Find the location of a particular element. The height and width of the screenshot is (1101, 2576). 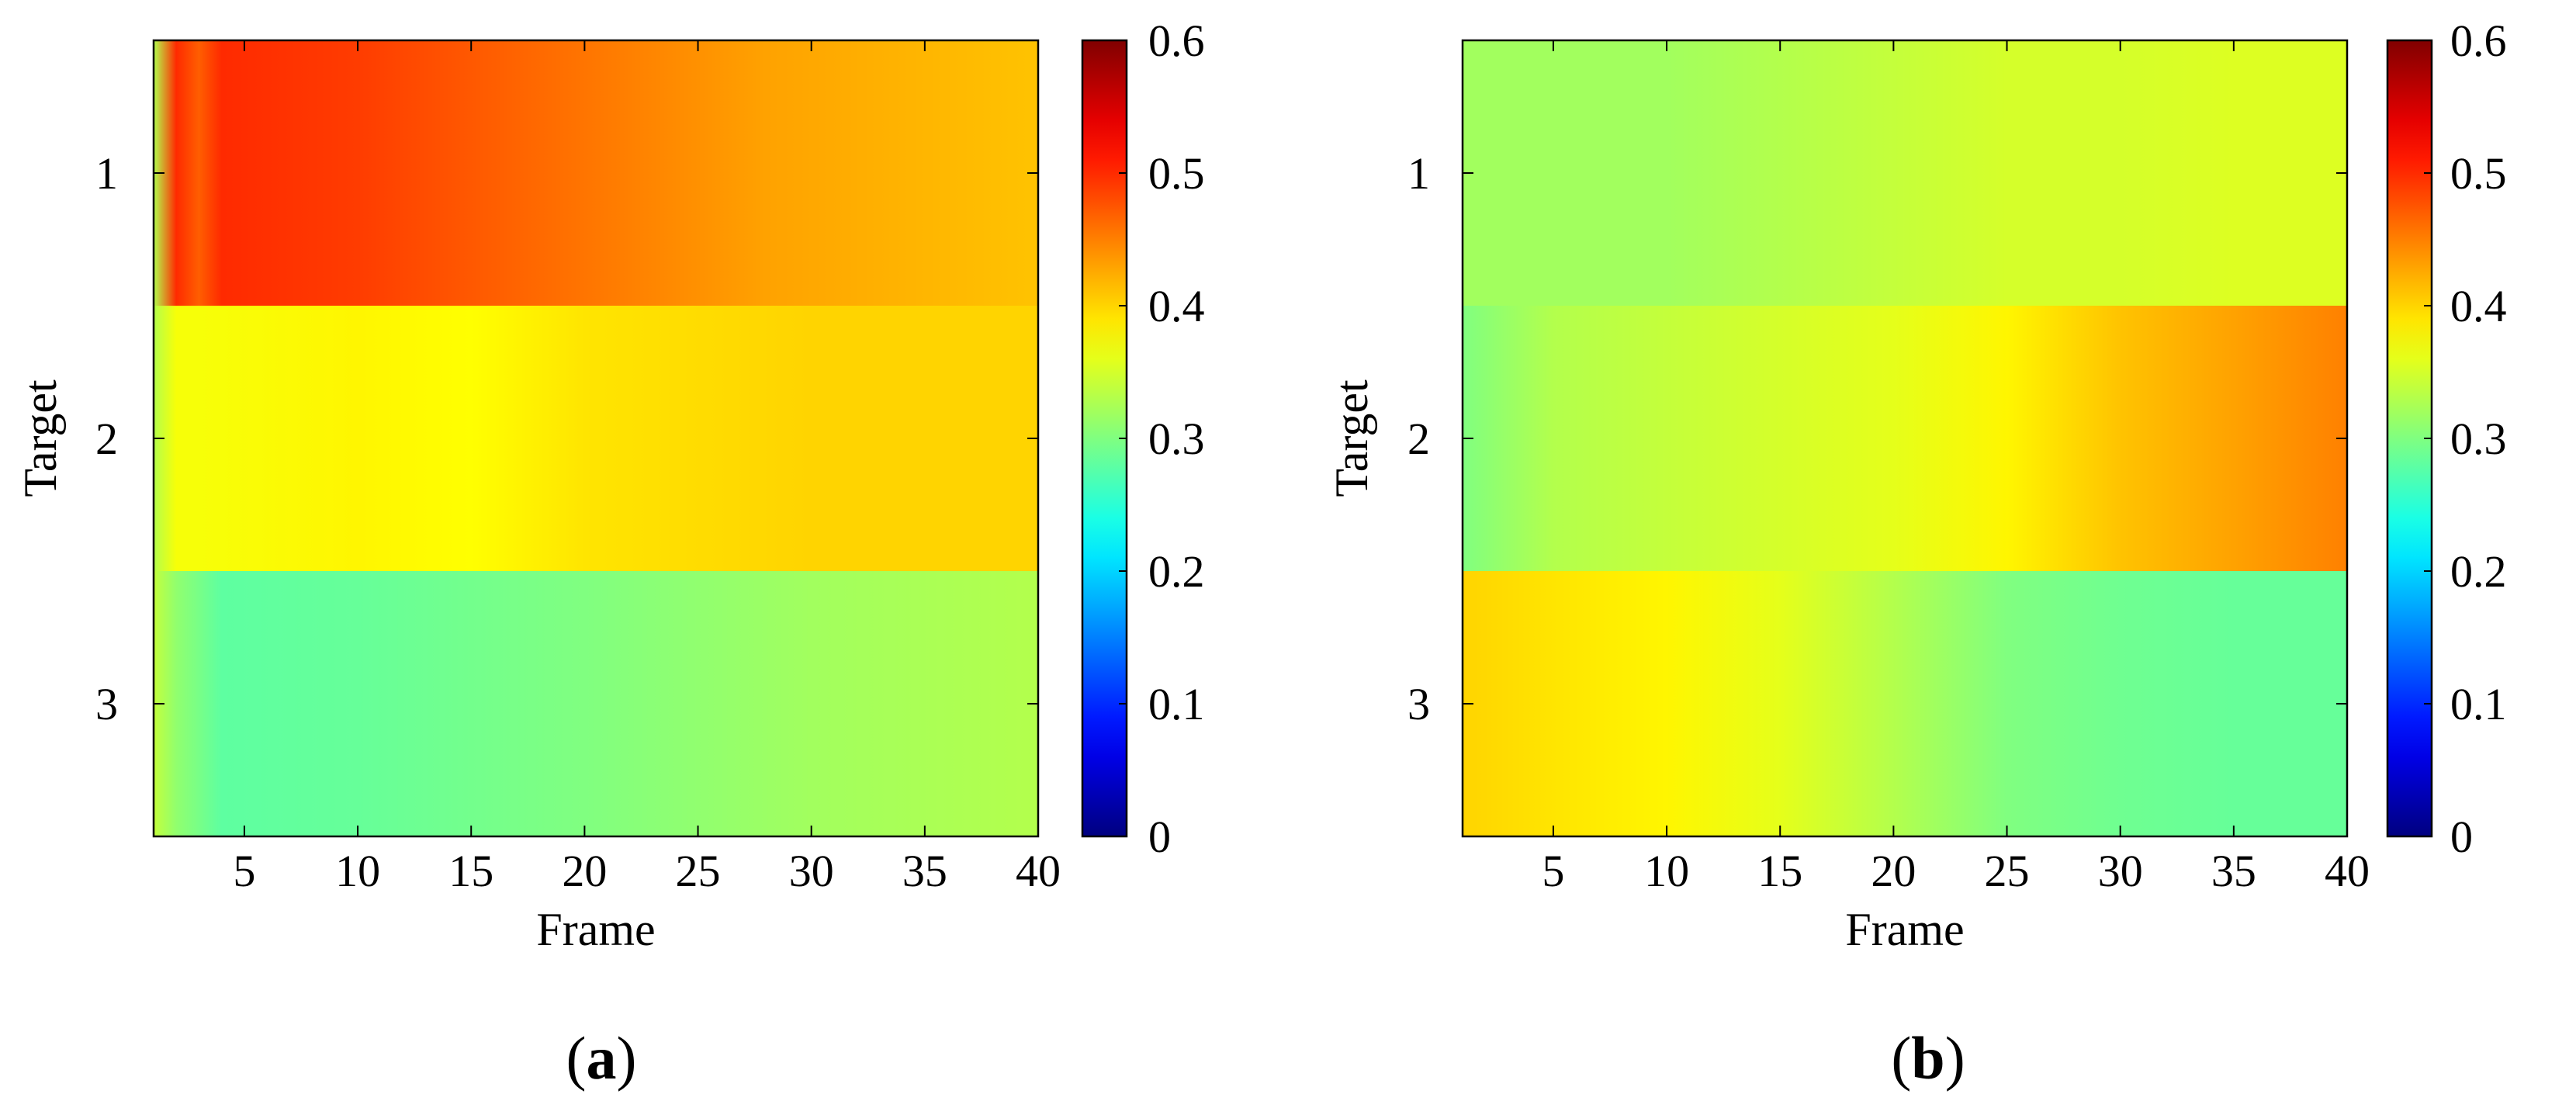

panel-label-a: (a) is located at coordinates (601, 1058).